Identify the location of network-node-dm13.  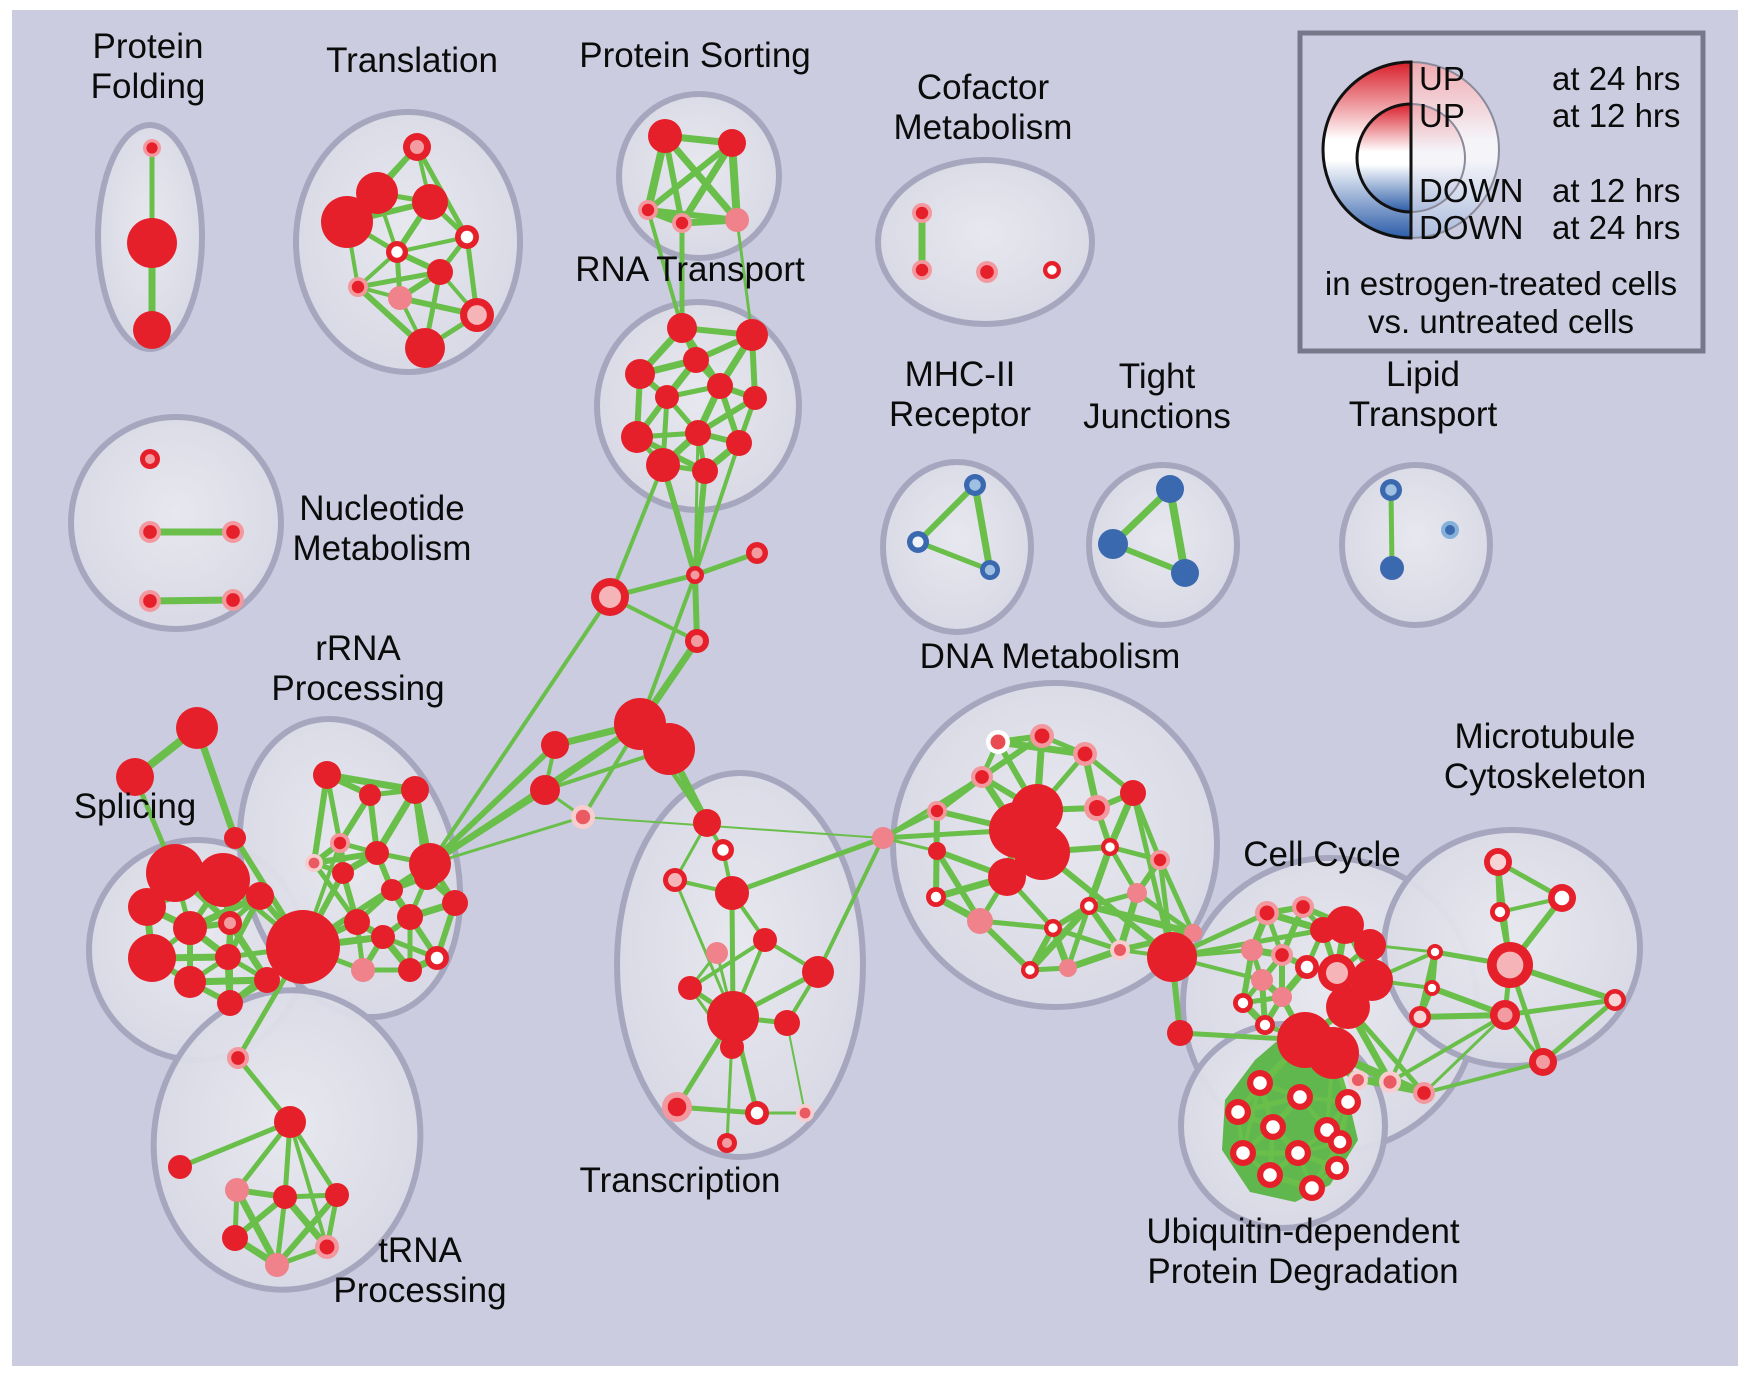
(937, 851).